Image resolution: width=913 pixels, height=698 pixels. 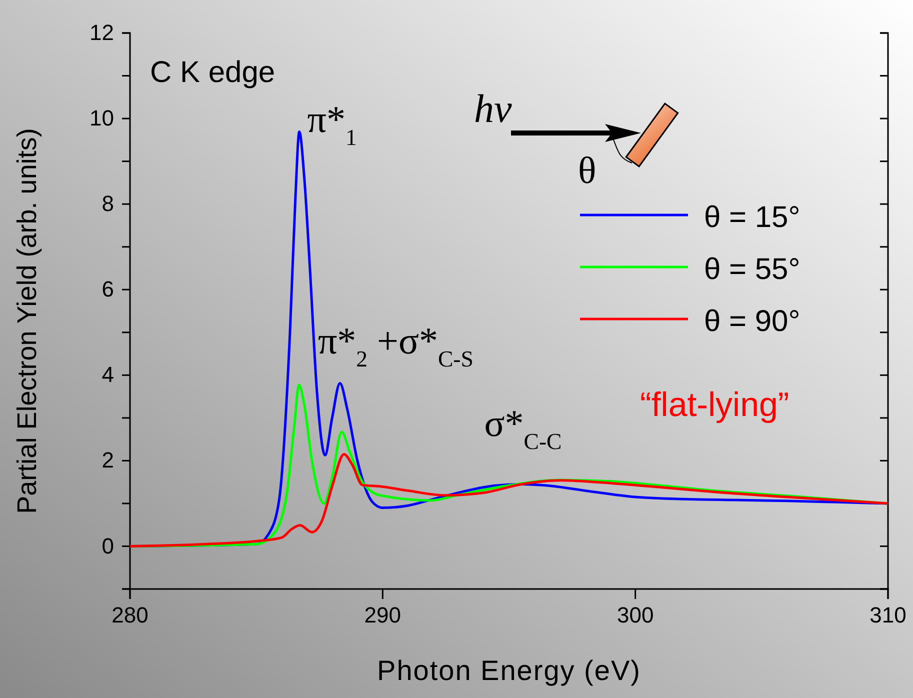 What do you see at coordinates (108, 460) in the screenshot?
I see `y-tick-label: 2` at bounding box center [108, 460].